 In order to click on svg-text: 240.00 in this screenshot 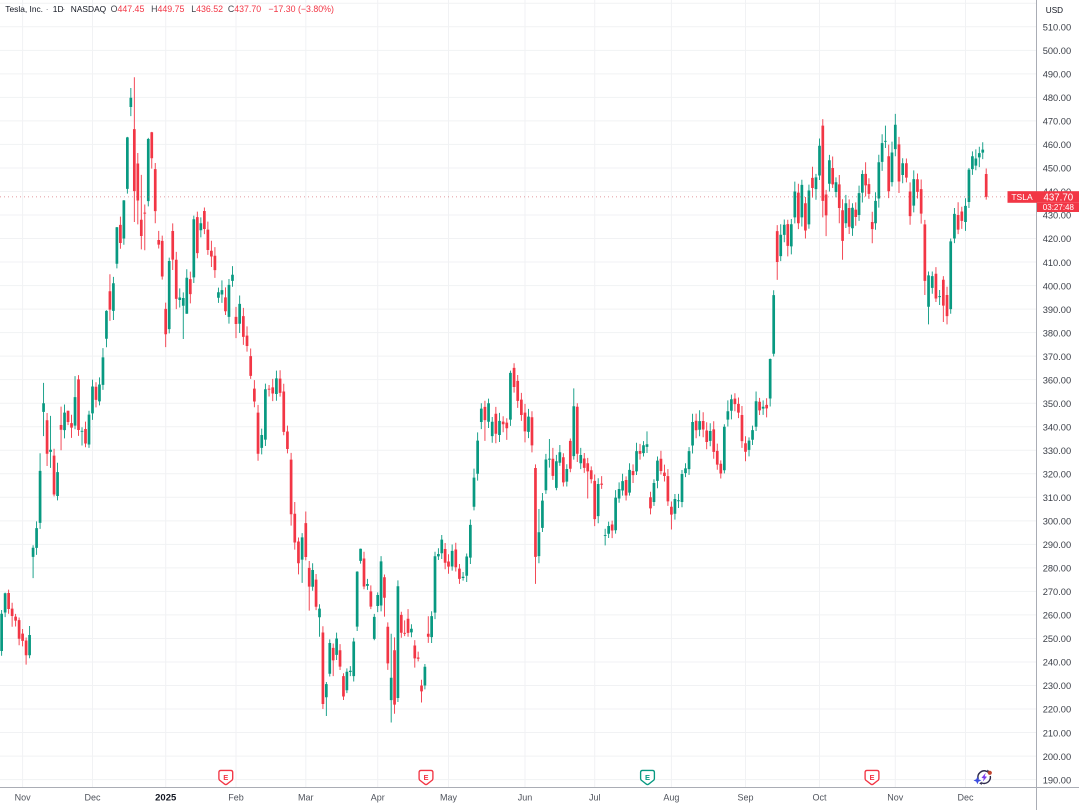, I will do `click(1057, 663)`.